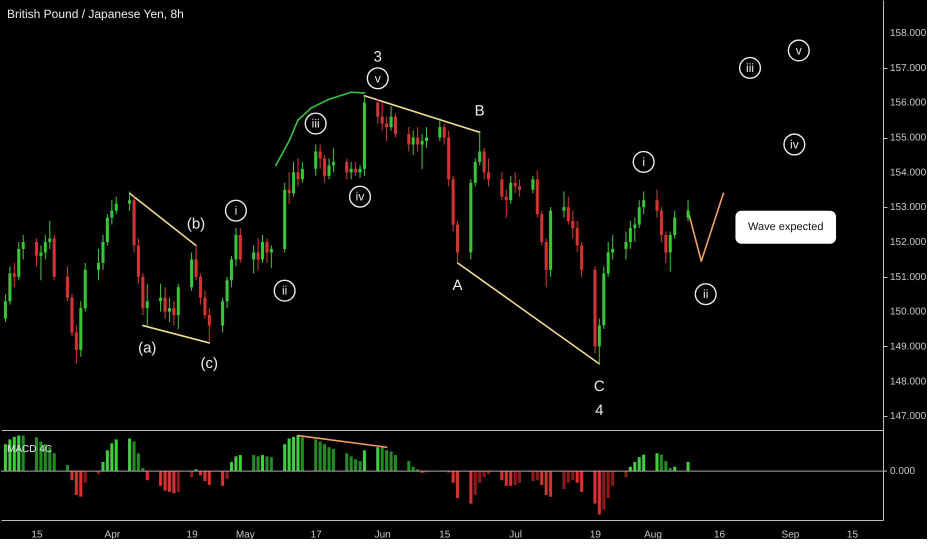  Describe the element at coordinates (908, 416) in the screenshot. I see `y-tick-label: 147.000` at that location.